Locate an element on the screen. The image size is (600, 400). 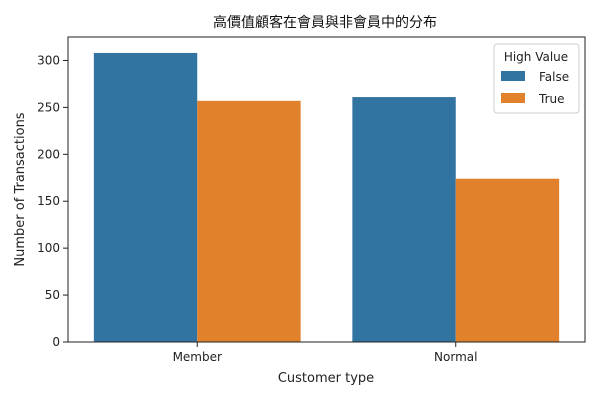
x-axis: Member Normal is located at coordinates (325, 353).